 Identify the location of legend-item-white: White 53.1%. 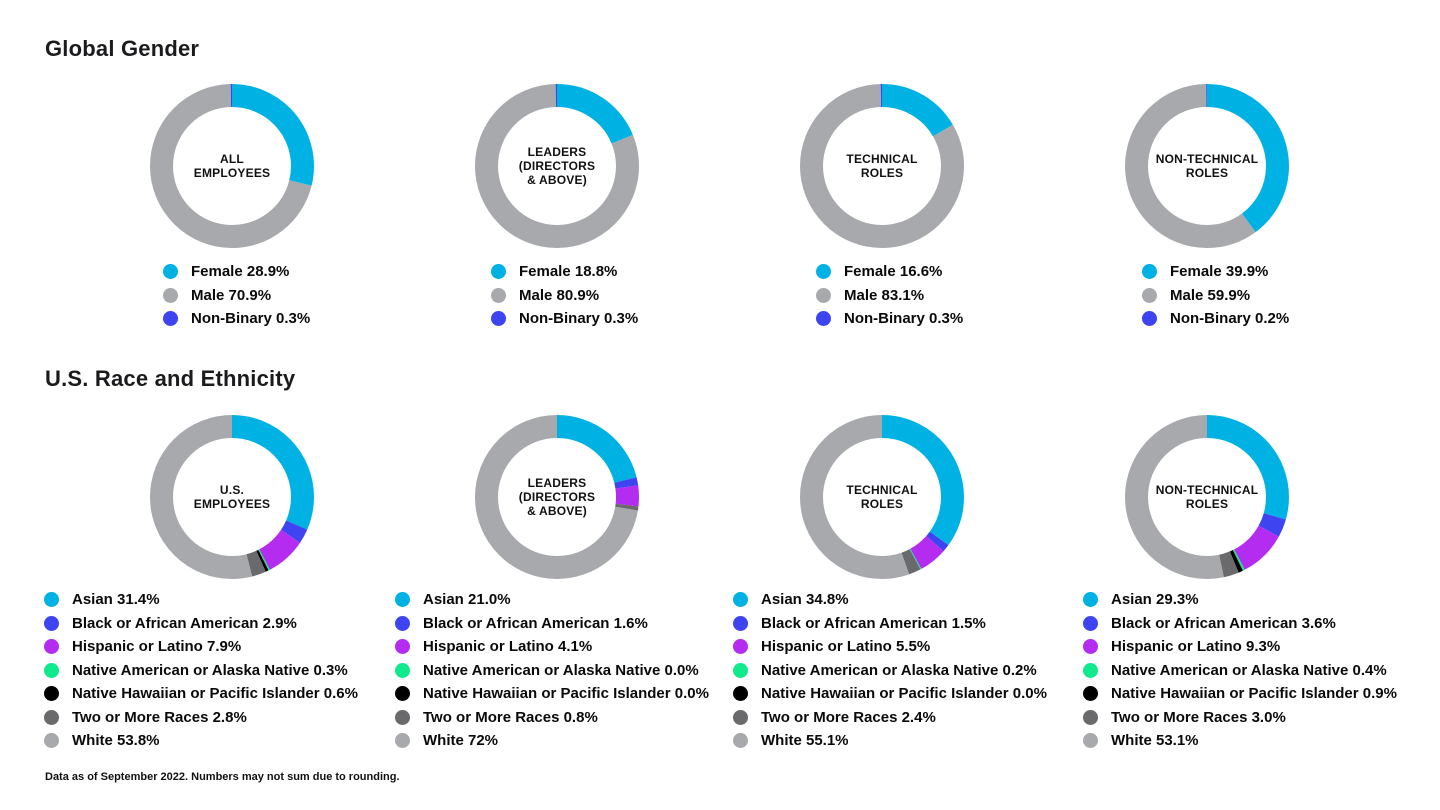
(1240, 741).